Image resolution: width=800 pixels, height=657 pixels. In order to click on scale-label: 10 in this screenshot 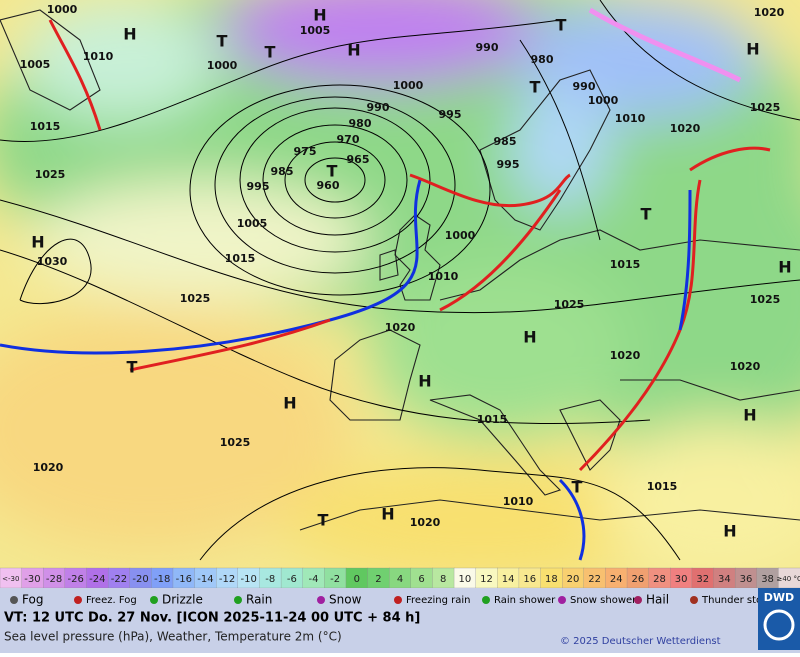, I will do `click(464, 579)`.